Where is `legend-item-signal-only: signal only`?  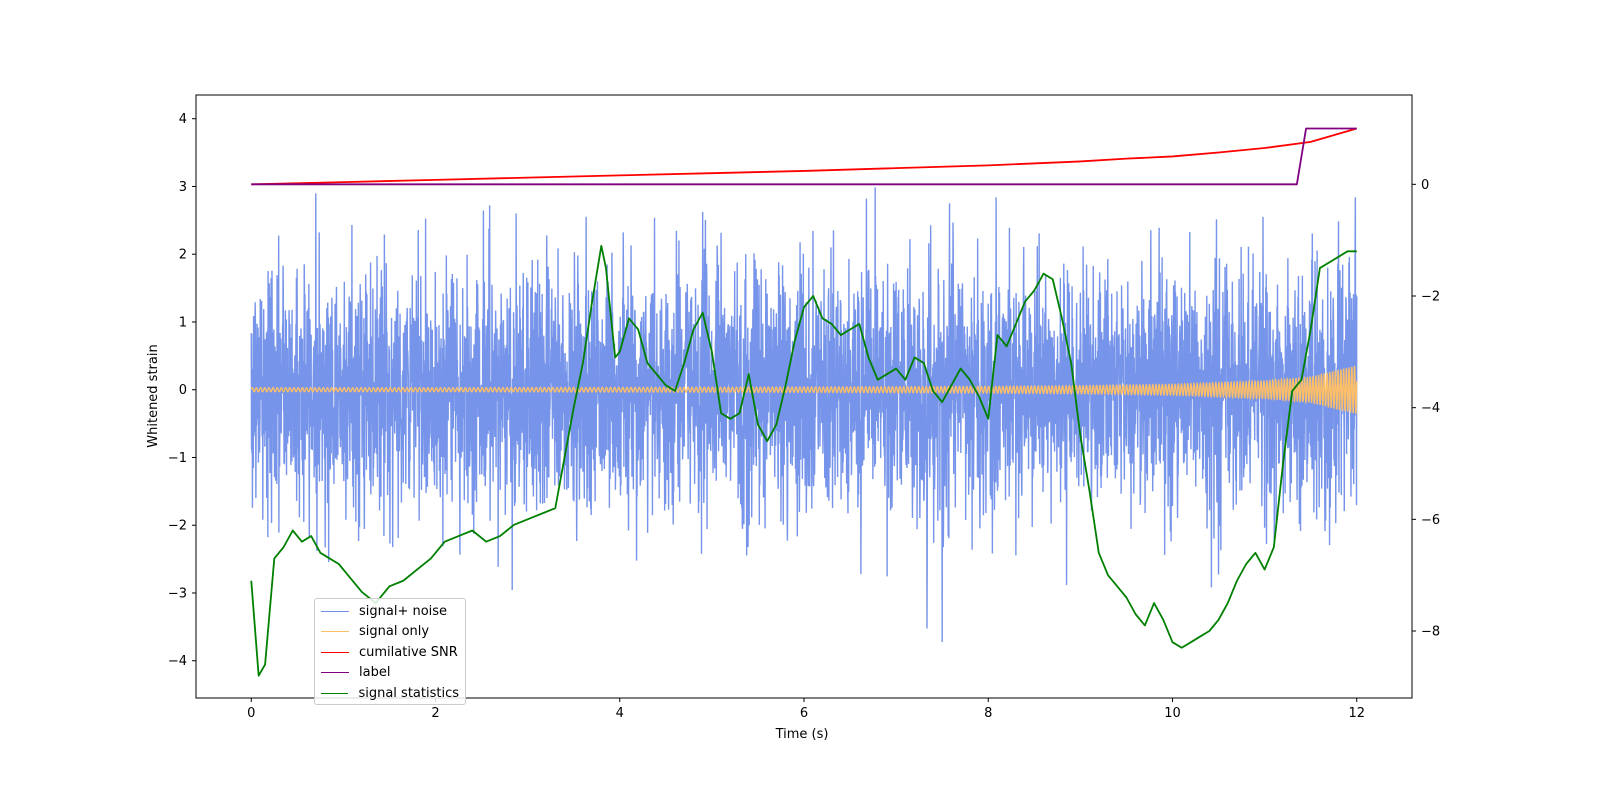
legend-item-signal-only: signal only is located at coordinates (390, 632).